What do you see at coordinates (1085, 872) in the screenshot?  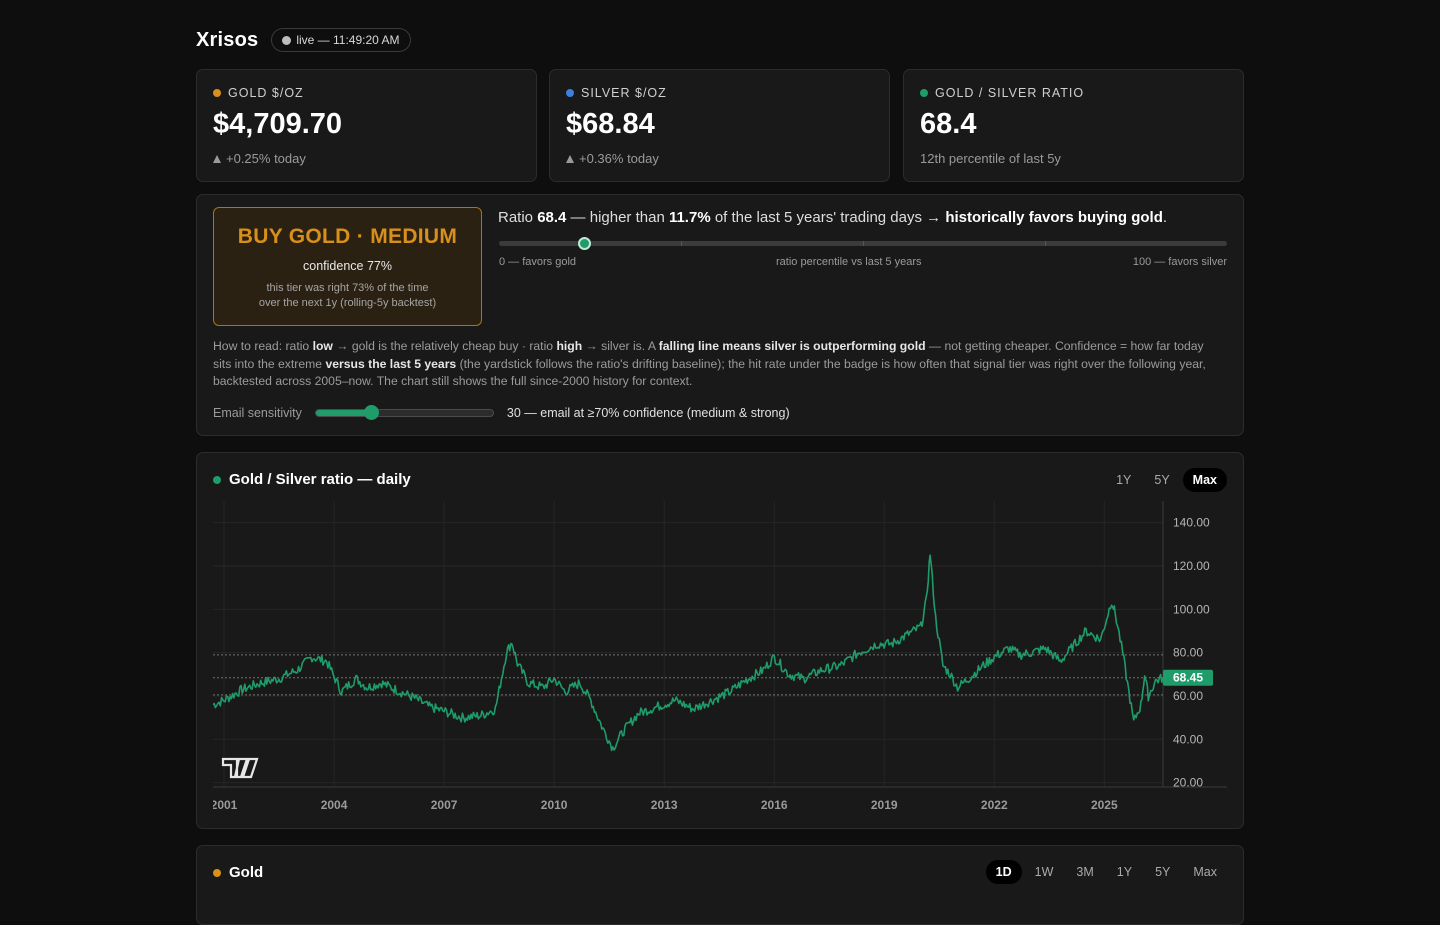 I see `gold-range-3m-button: 3M` at bounding box center [1085, 872].